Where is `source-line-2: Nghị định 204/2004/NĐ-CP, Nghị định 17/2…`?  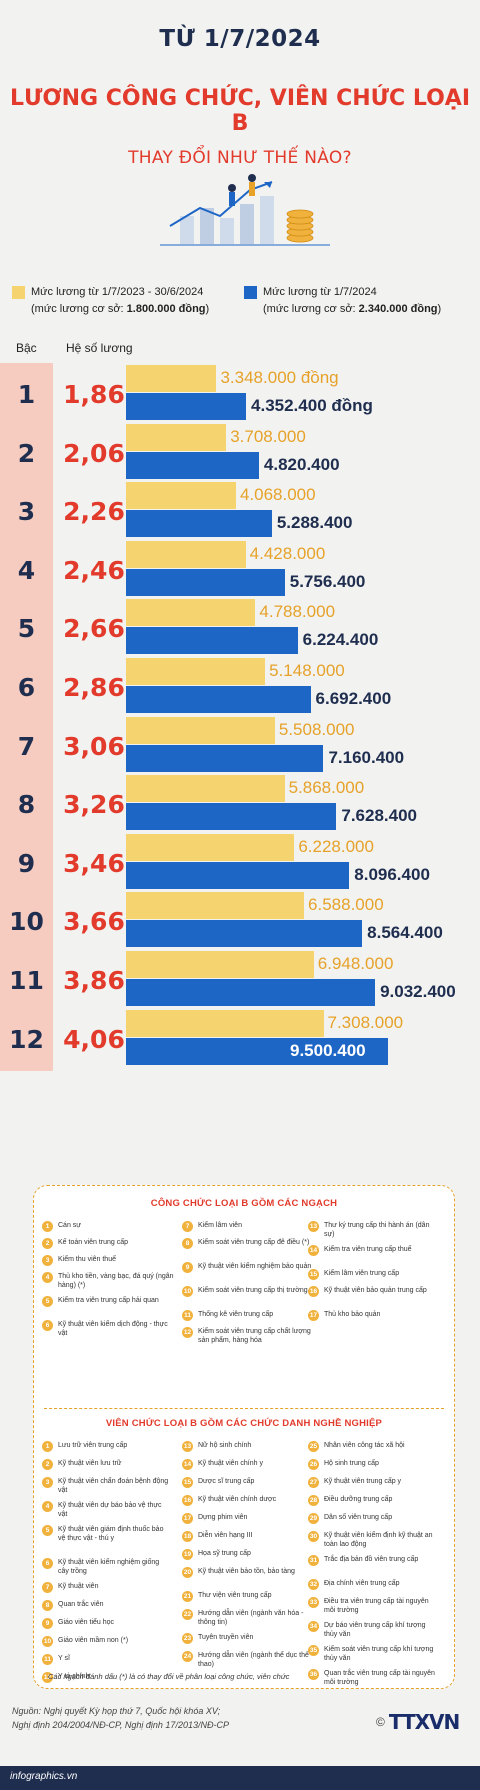 source-line-2: Nghị định 204/2004/NĐ-CP, Nghị định 17/2… is located at coordinates (120, 1725).